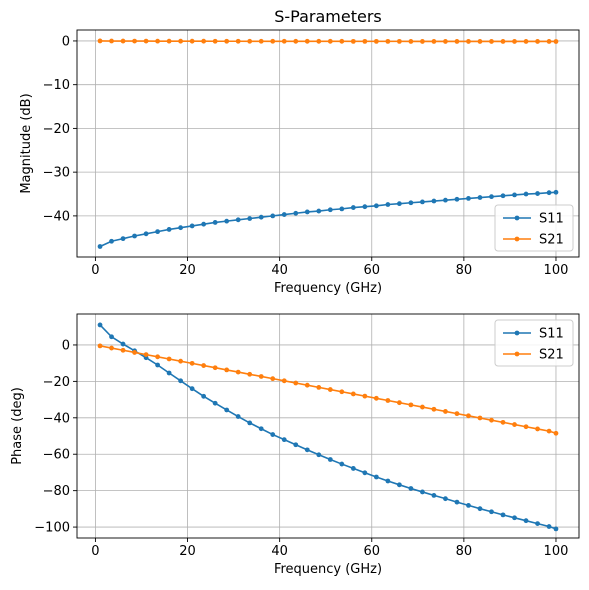 The height and width of the screenshot is (590, 589). What do you see at coordinates (328, 288) in the screenshot?
I see `x-axis-label: Frequency (GHz)` at bounding box center [328, 288].